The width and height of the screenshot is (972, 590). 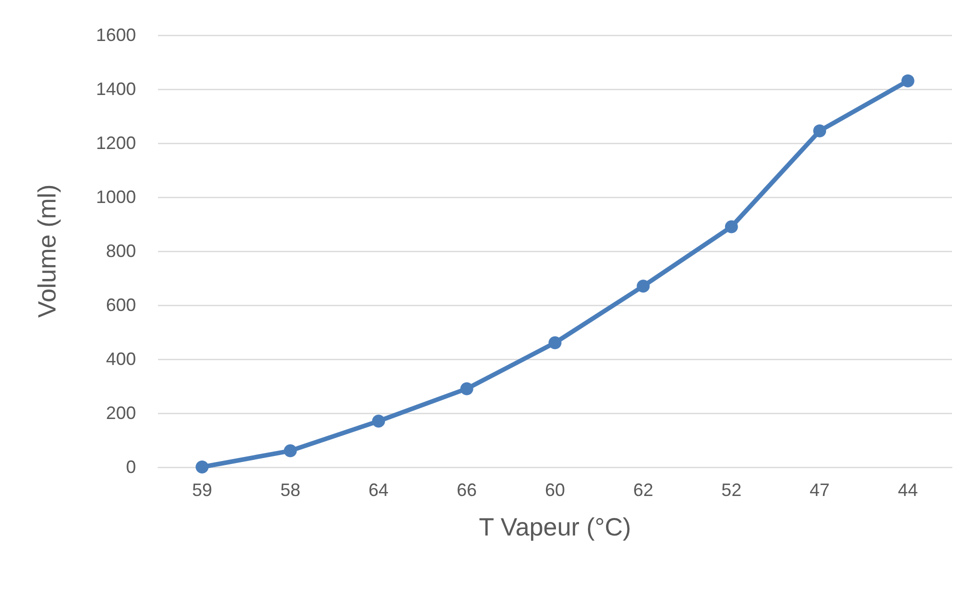 What do you see at coordinates (643, 490) in the screenshot?
I see `x-tick-label: 62` at bounding box center [643, 490].